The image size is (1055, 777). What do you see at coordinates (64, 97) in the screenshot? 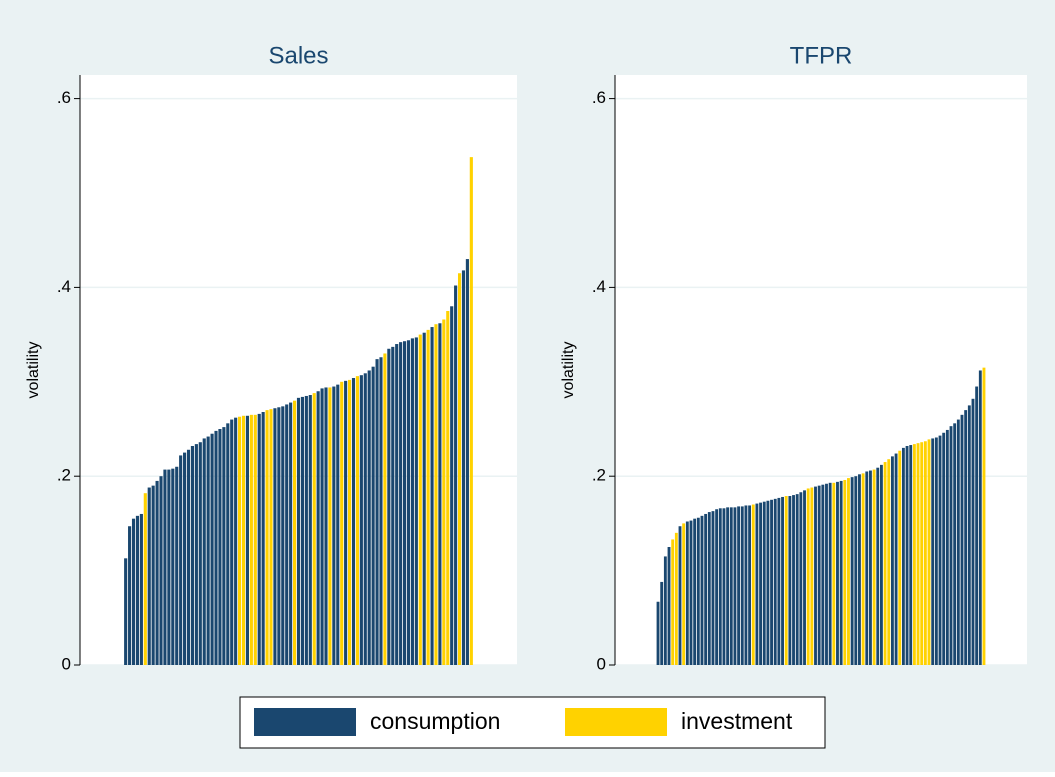
I see `y-tick-label: .6` at bounding box center [64, 97].